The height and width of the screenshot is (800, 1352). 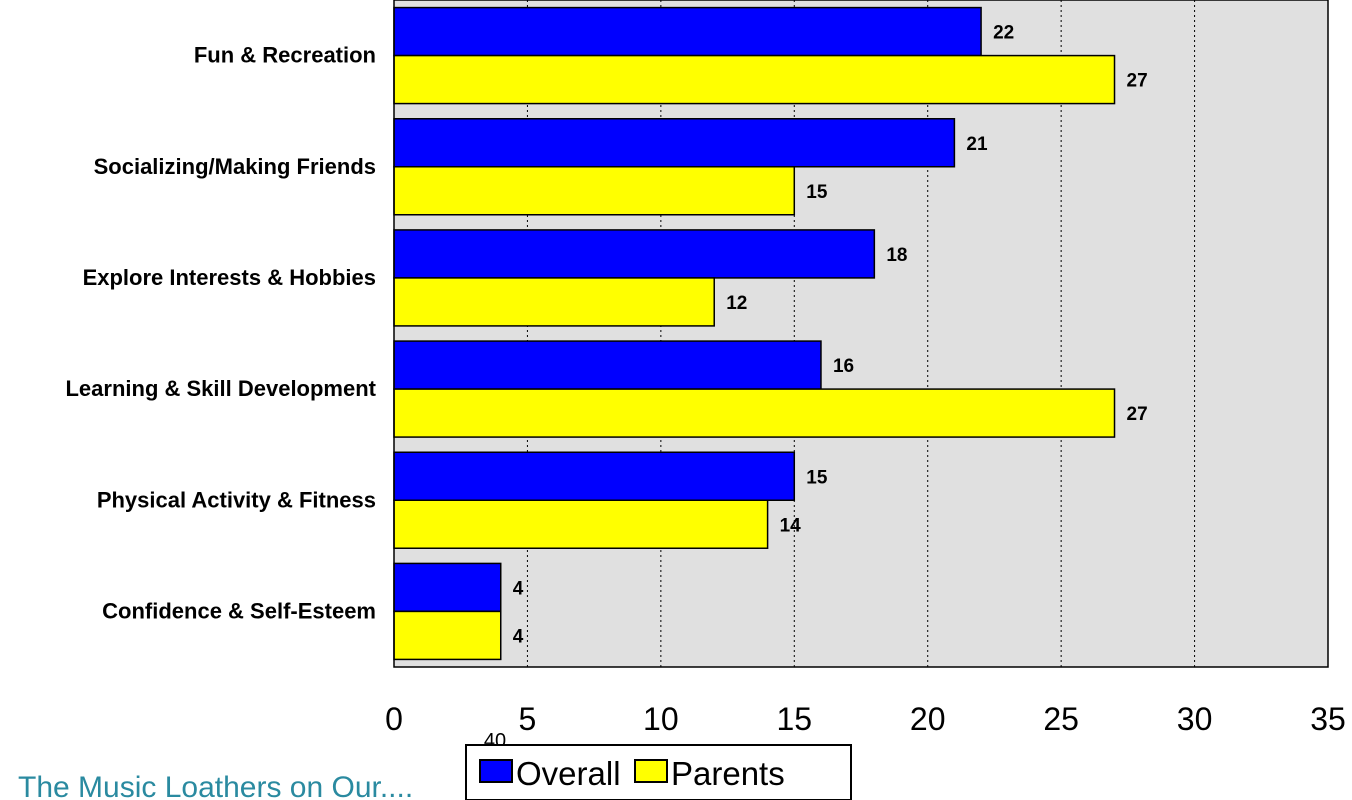 What do you see at coordinates (736, 303) in the screenshot?
I see `data-label: 12` at bounding box center [736, 303].